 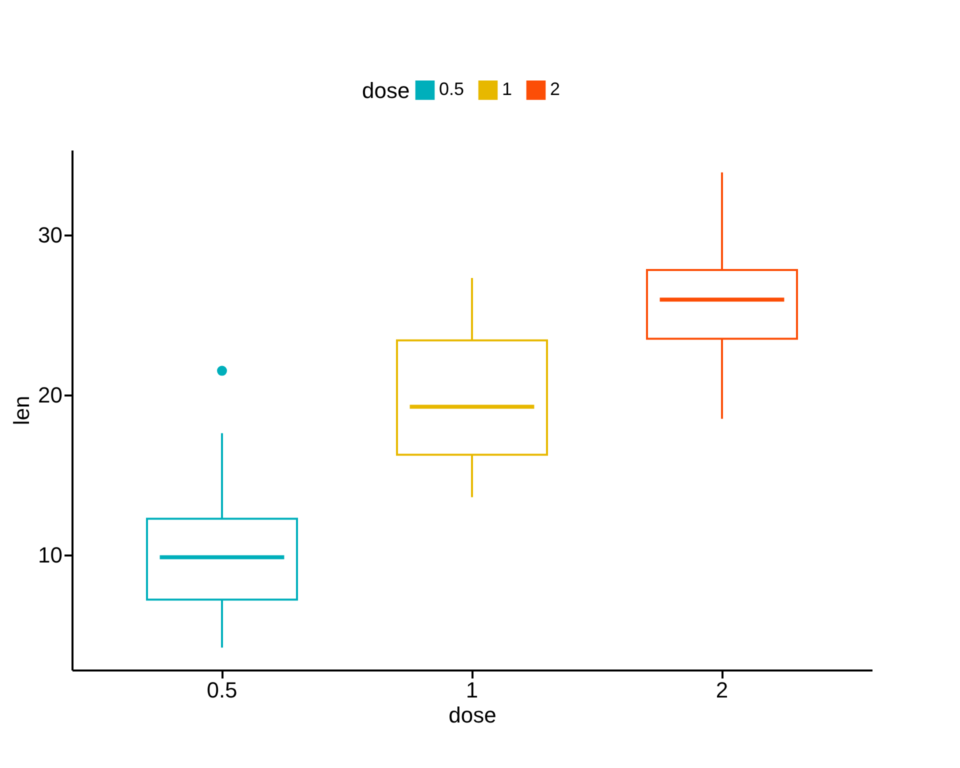 What do you see at coordinates (50, 235) in the screenshot?
I see `y-tick-label: 30` at bounding box center [50, 235].